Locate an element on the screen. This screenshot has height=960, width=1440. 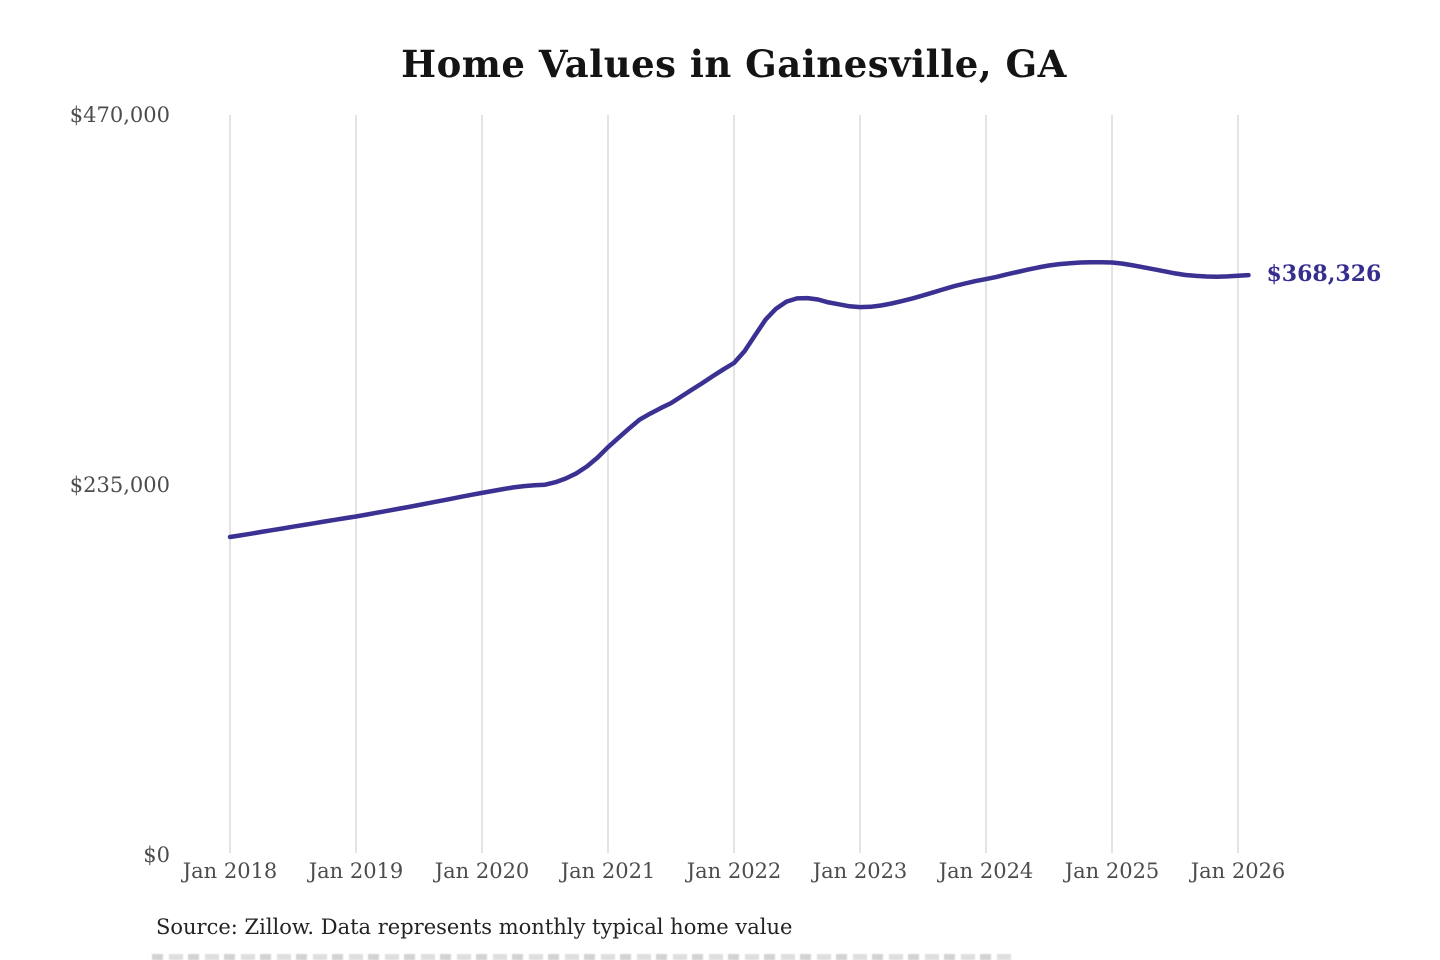
x-axis-label: Jan 2019 is located at coordinates (356, 871).